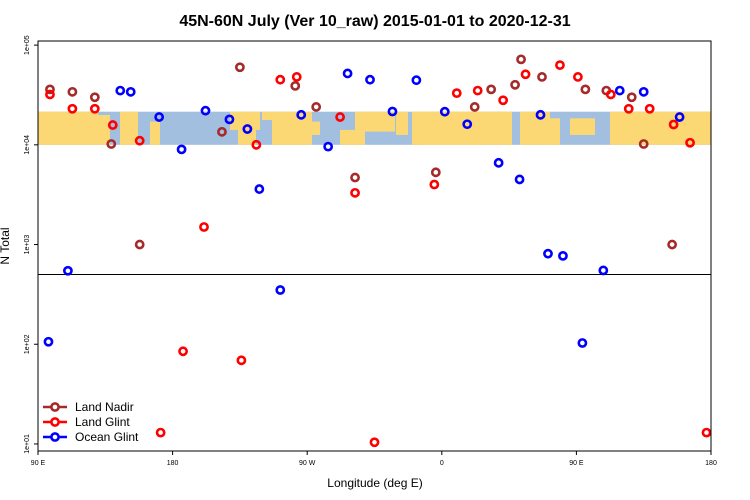  What do you see at coordinates (27, 145) in the screenshot?
I see `y-tick-label: 1e+04` at bounding box center [27, 145].